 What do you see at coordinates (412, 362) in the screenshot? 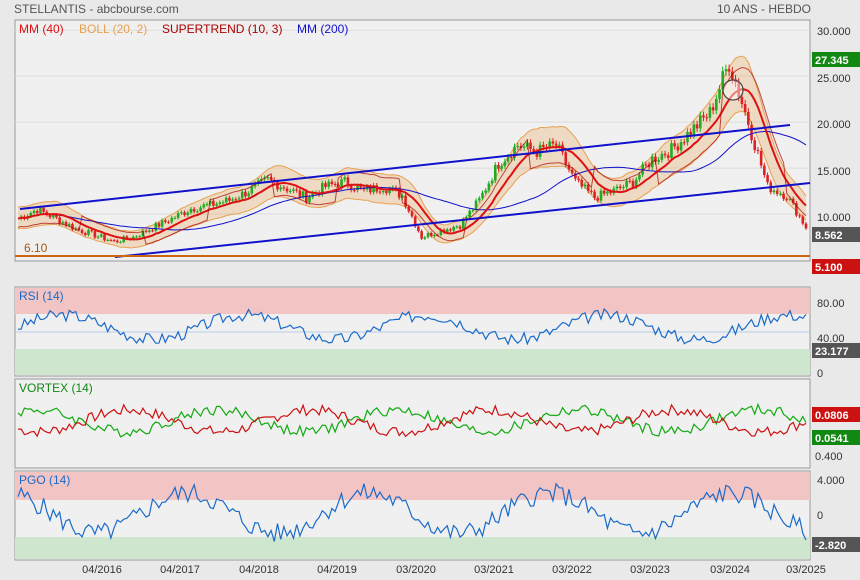
I see `rsi-oversold-zone` at bounding box center [412, 362].